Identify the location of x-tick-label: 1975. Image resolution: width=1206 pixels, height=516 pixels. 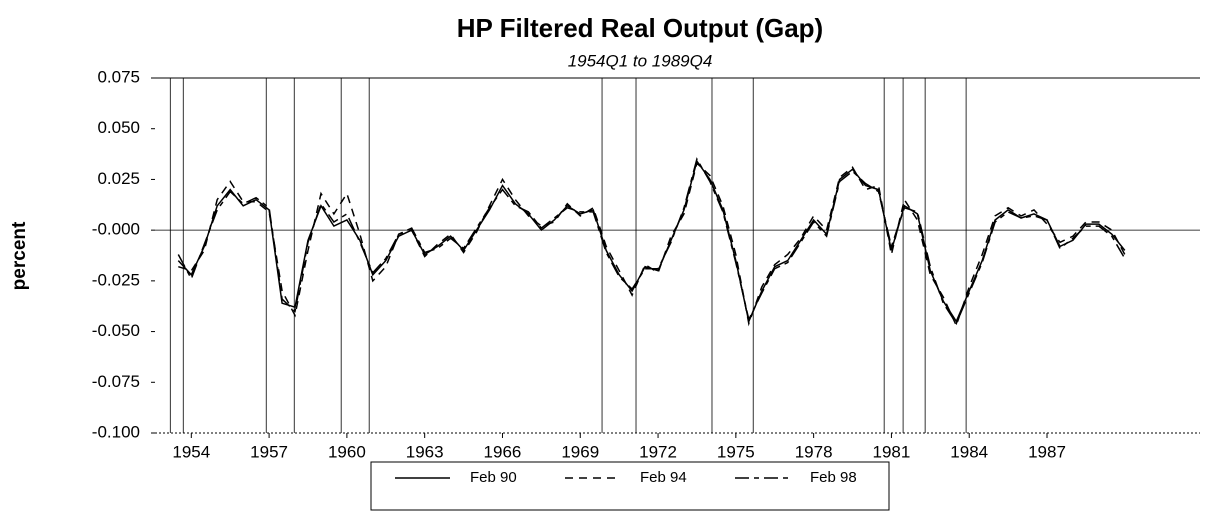
(736, 451).